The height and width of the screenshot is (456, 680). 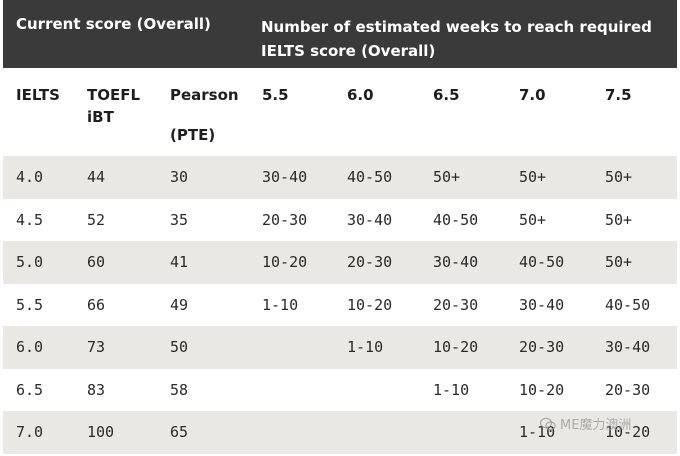 What do you see at coordinates (30, 347) in the screenshot?
I see `cell-ielts: 6.0` at bounding box center [30, 347].